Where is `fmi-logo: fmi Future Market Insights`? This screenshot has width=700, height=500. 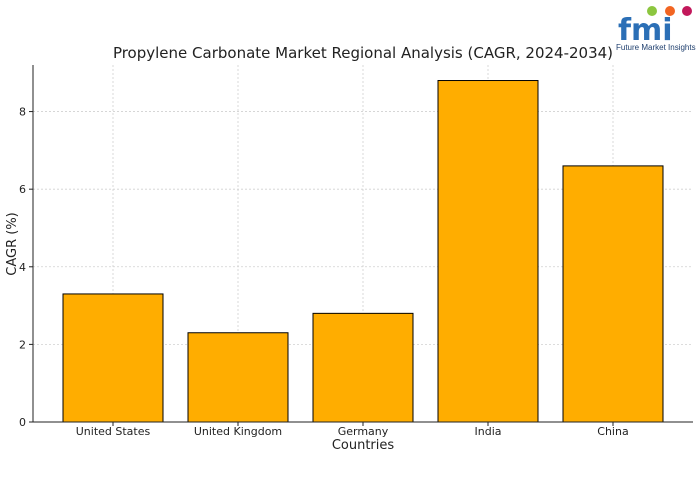 fmi-logo: fmi Future Market Insights is located at coordinates (656, 29).